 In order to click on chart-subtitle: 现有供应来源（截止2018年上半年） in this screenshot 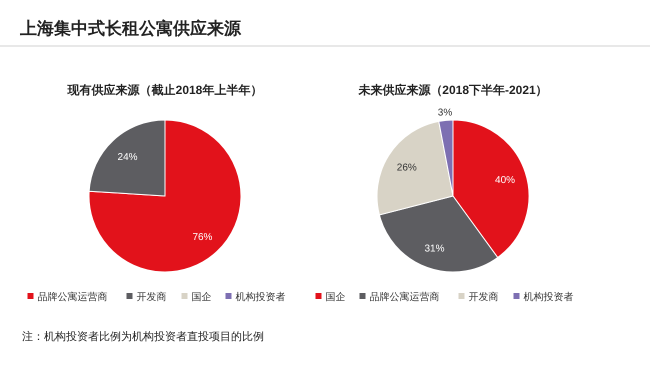, I will do `click(164, 90)`.